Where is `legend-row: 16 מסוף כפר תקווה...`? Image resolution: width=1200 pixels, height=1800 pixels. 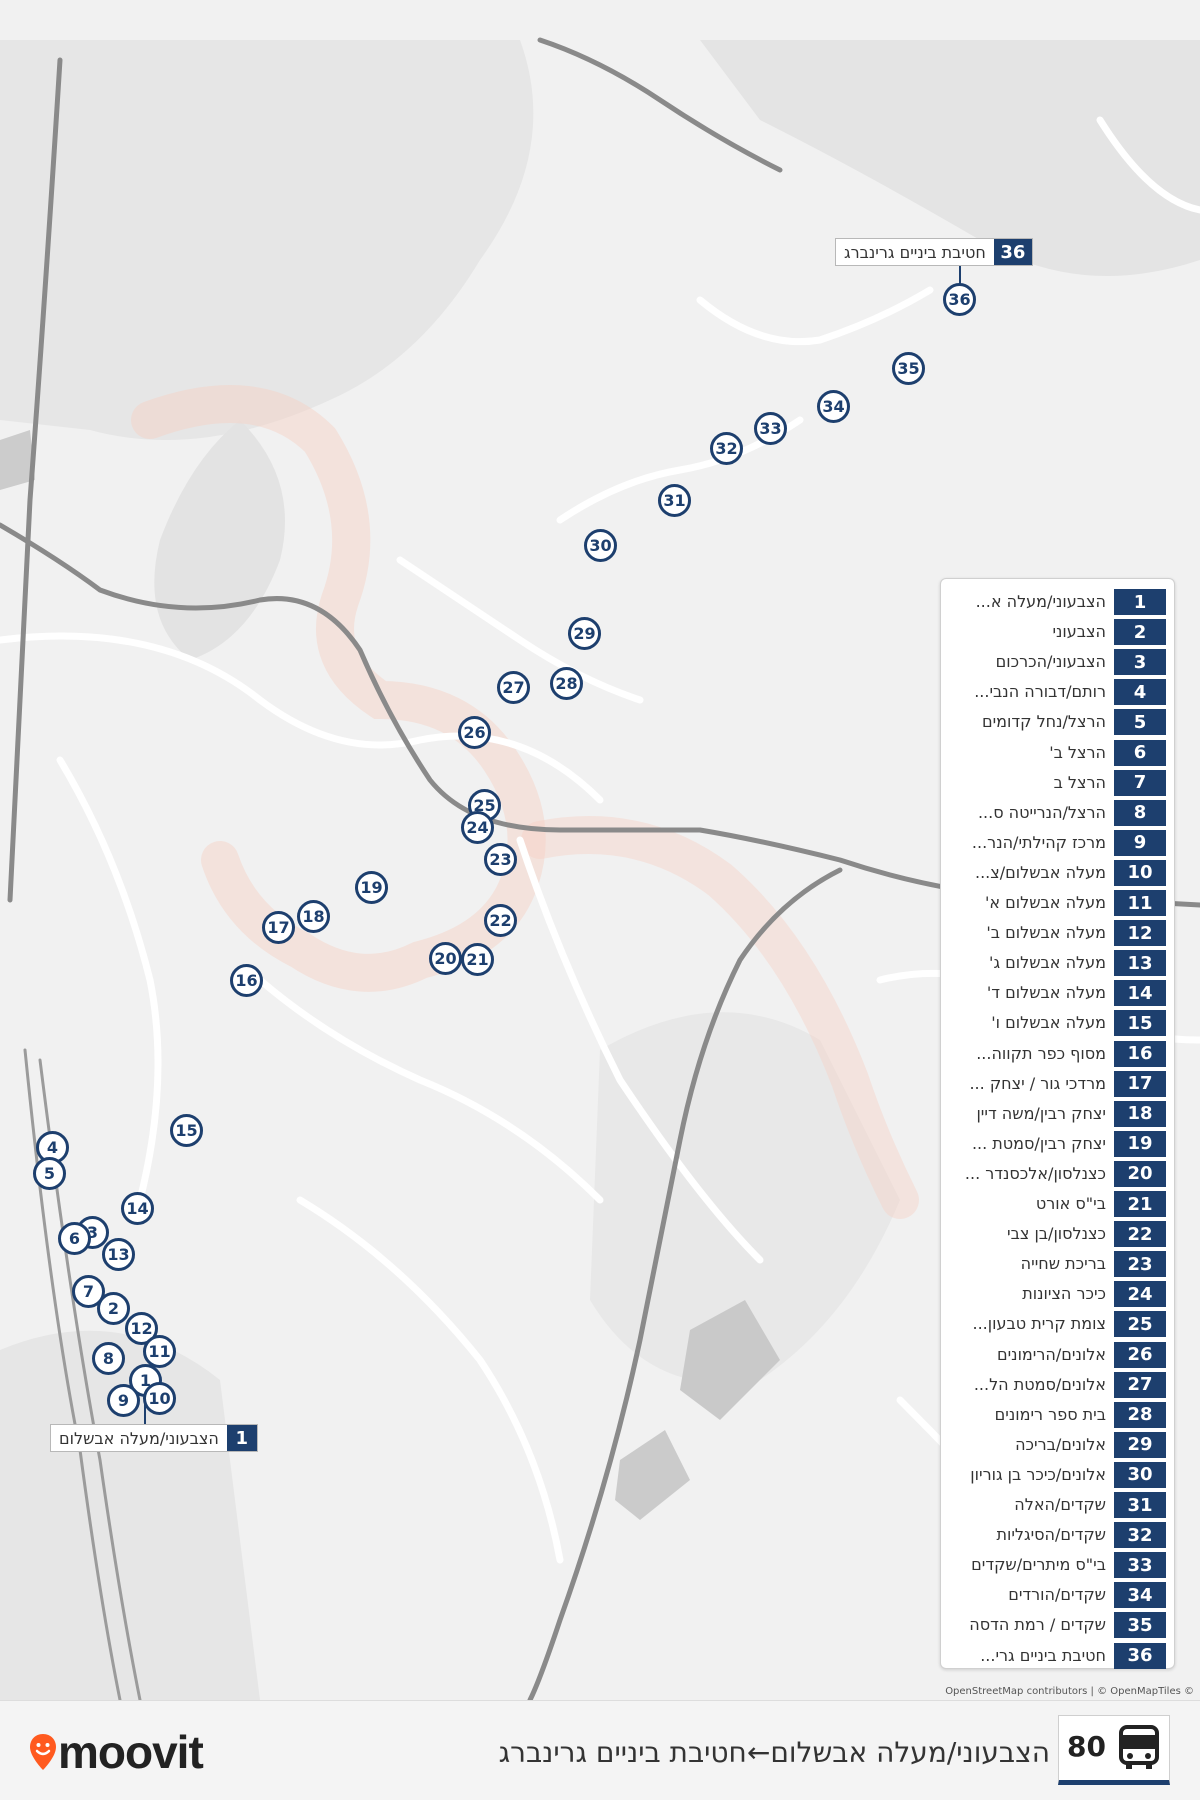 legend-row: 16 מסוף כפר תקווה... is located at coordinates (1058, 1053).